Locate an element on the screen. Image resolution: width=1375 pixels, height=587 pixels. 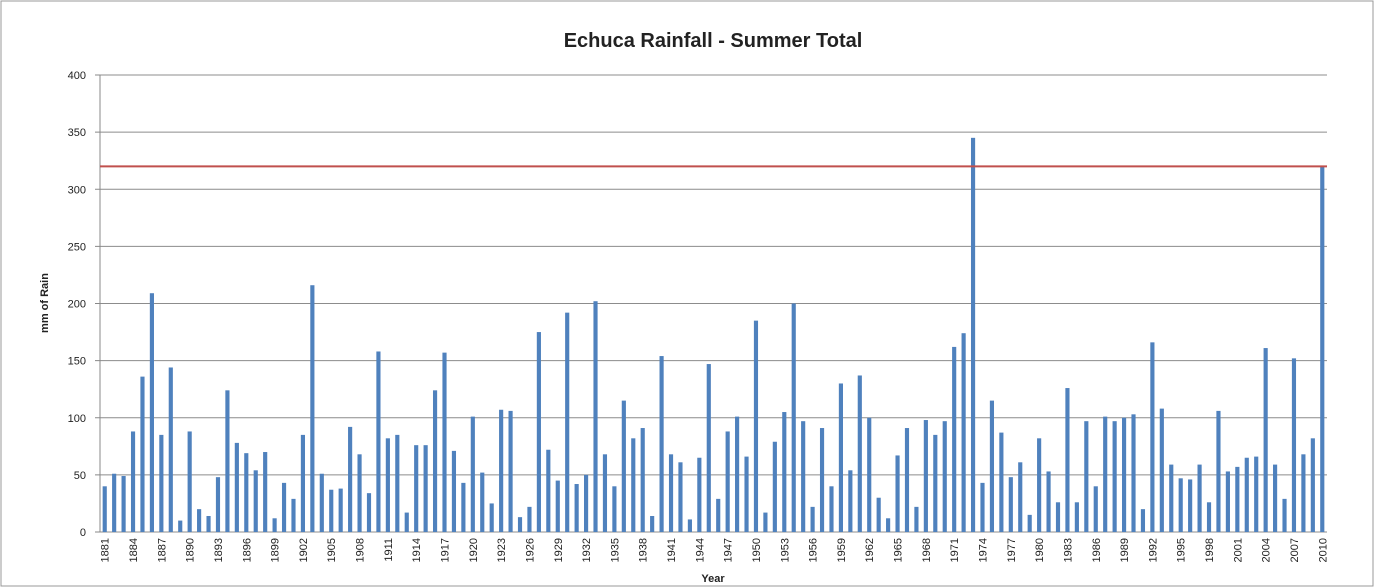
x-tick-label: 1947 is located at coordinates (729, 550).